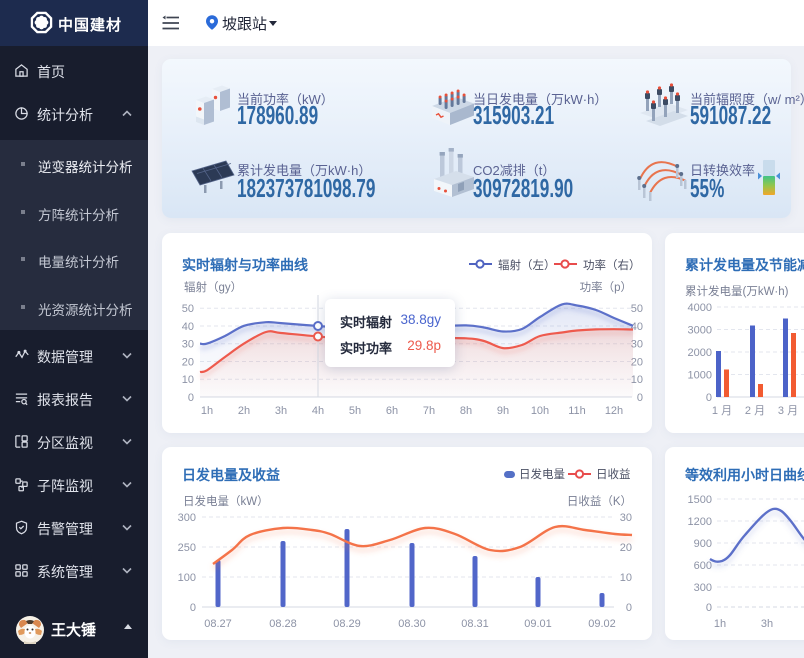 Image resolution: width=804 pixels, height=658 pixels. What do you see at coordinates (703, 566) in the screenshot?
I see `svg-text: 600` at bounding box center [703, 566].